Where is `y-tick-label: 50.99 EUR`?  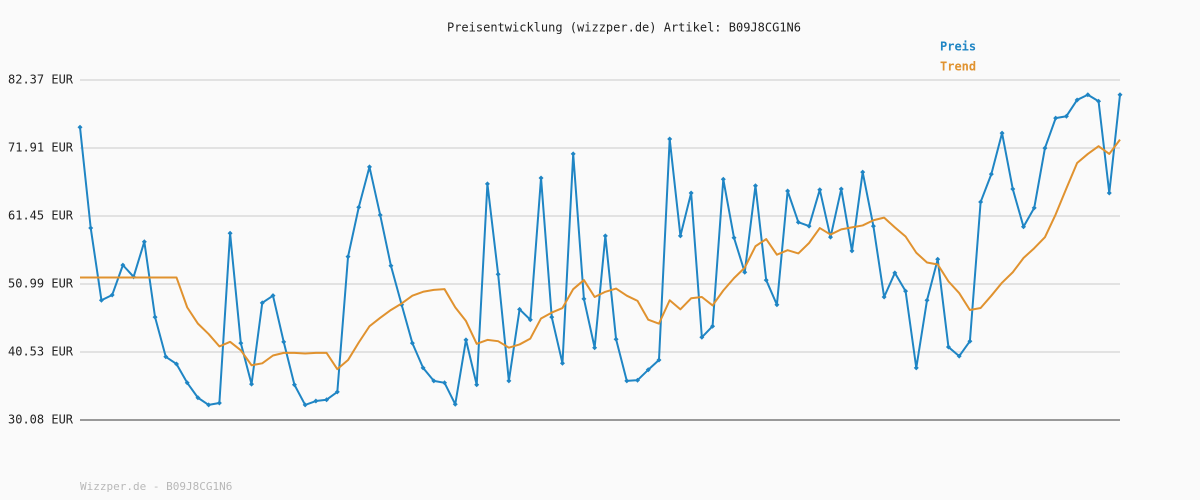
y-tick-label: 50.99 EUR is located at coordinates (41, 284).